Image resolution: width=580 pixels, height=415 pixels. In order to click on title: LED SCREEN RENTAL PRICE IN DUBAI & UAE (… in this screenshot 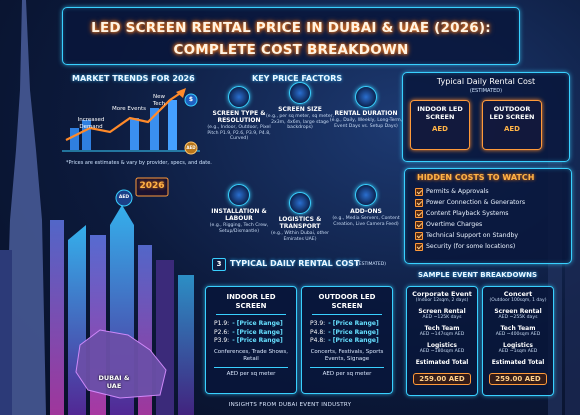, I will do `click(291, 28)`.